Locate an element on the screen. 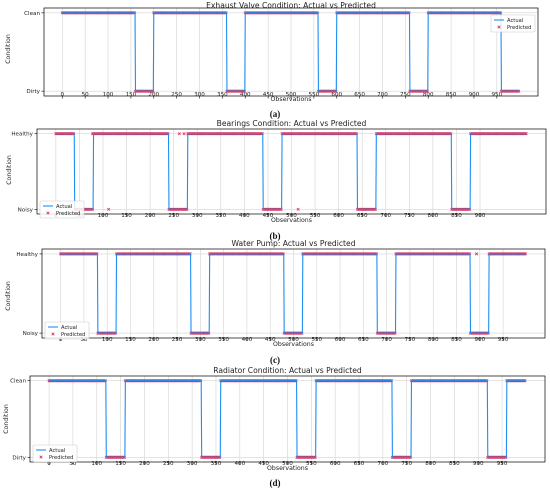  panel-title: Bearings Condition: Actual vs Predicted is located at coordinates (292, 123).